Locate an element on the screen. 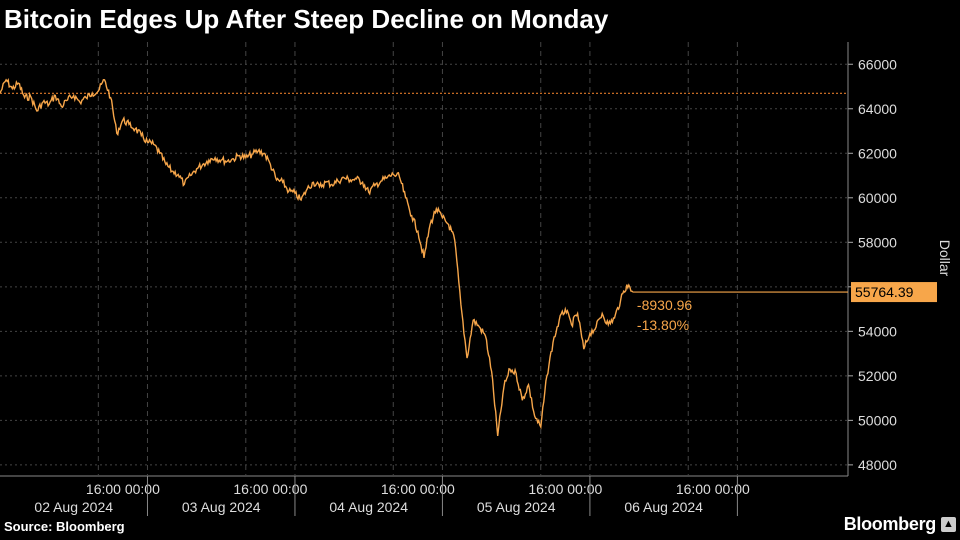  y-axis-label: Dollar is located at coordinates (945, 258).